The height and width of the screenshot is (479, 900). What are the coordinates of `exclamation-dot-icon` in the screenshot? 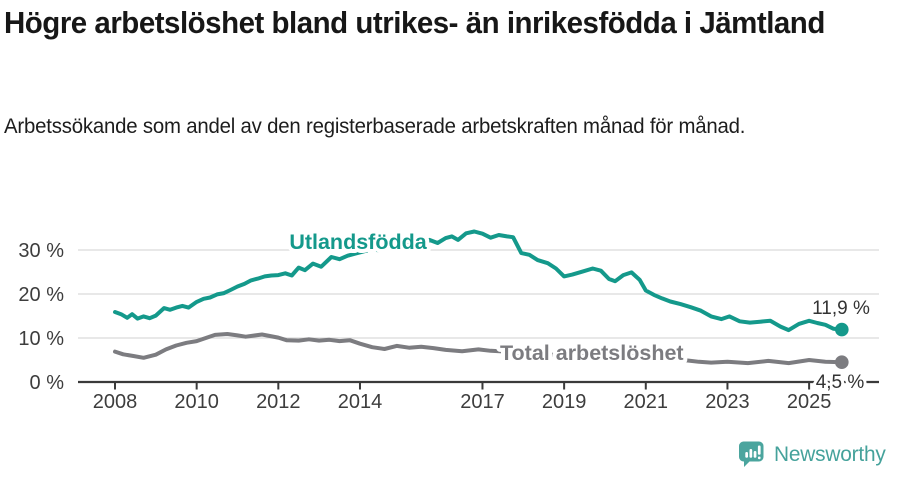 It's located at (759, 458).